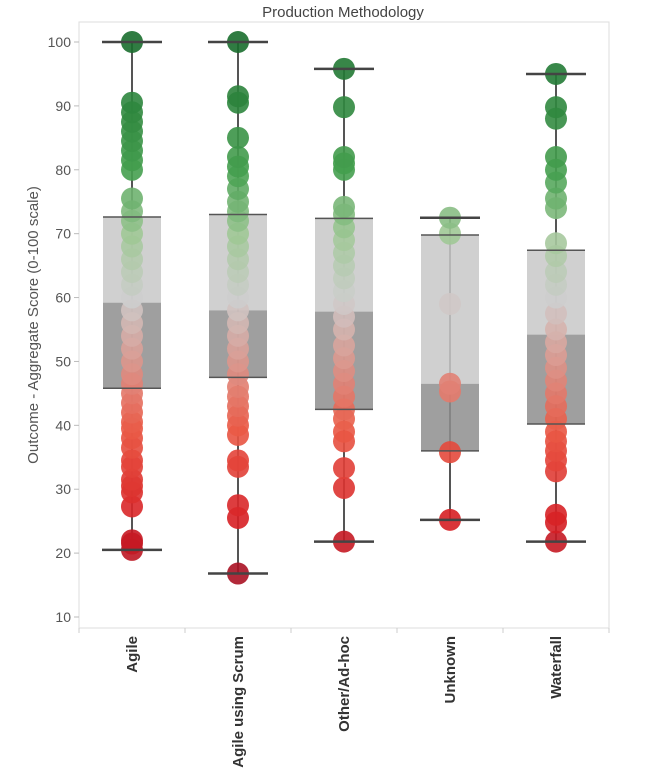 Image resolution: width=646 pixels, height=779 pixels. Describe the element at coordinates (63, 298) in the screenshot. I see `y-tick-label: 60` at that location.